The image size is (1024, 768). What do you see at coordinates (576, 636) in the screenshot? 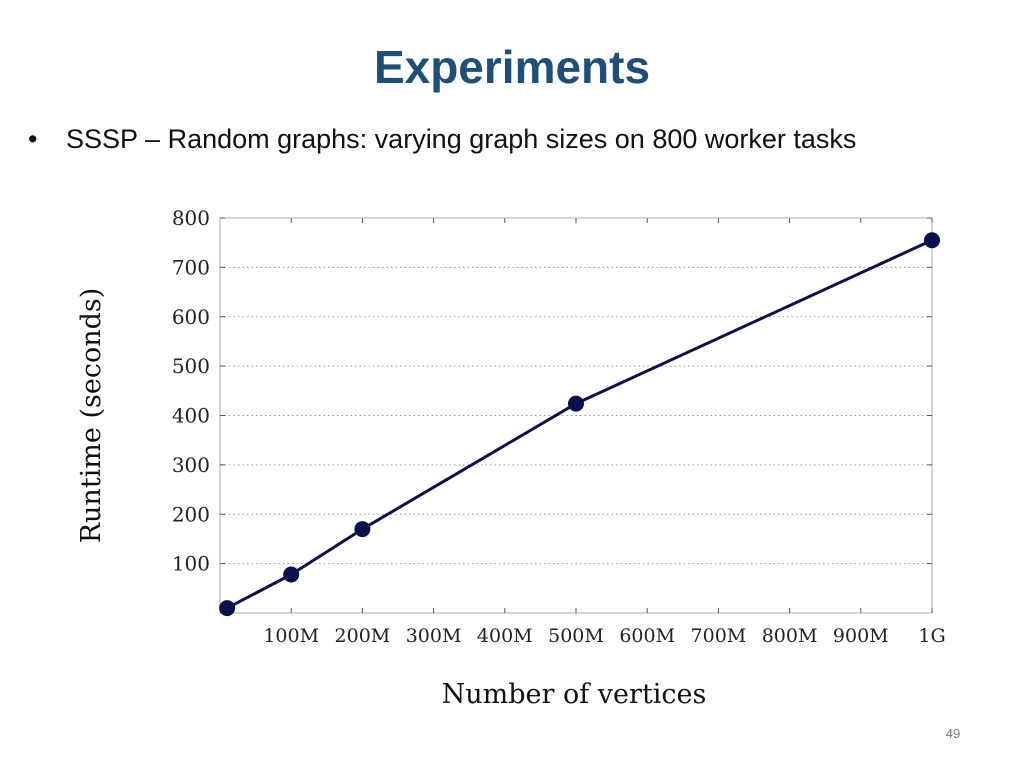
I see `x-tick-label: 500M` at bounding box center [576, 636].